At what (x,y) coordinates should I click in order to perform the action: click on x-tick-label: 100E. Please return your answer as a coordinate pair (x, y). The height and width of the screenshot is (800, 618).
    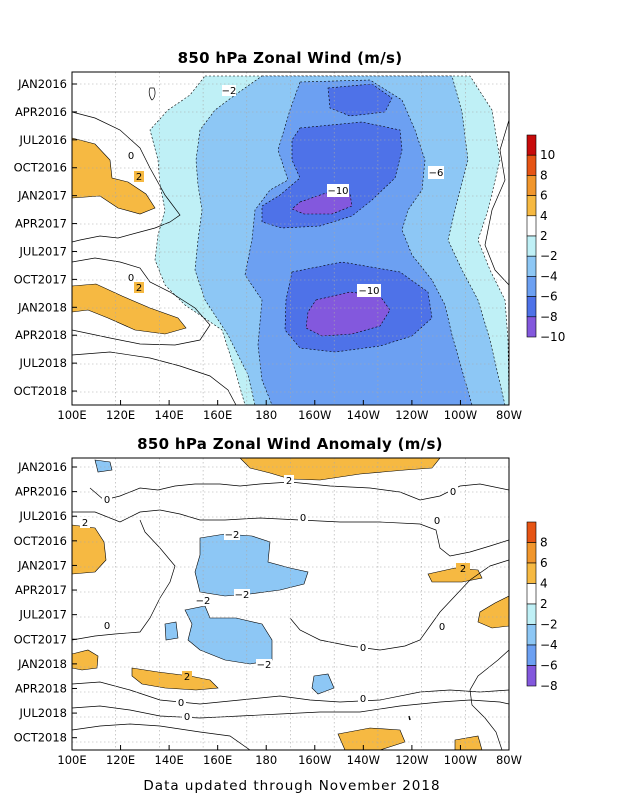
    Looking at the image, I should click on (71, 760).